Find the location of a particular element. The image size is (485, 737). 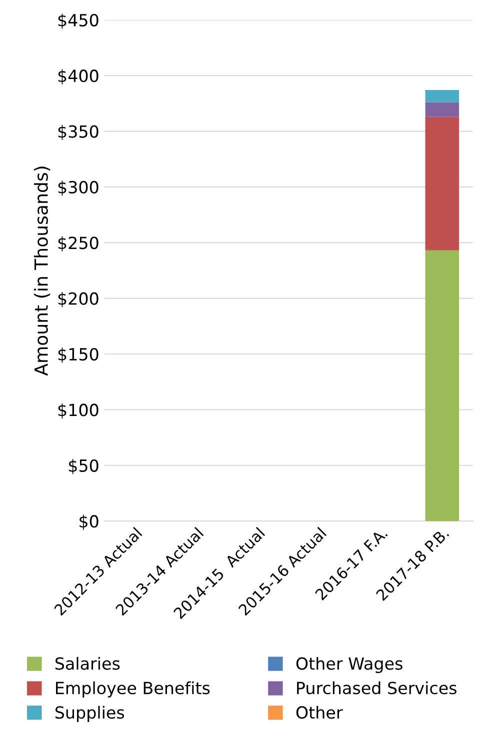

y-tick-label: $450 is located at coordinates (78, 21).